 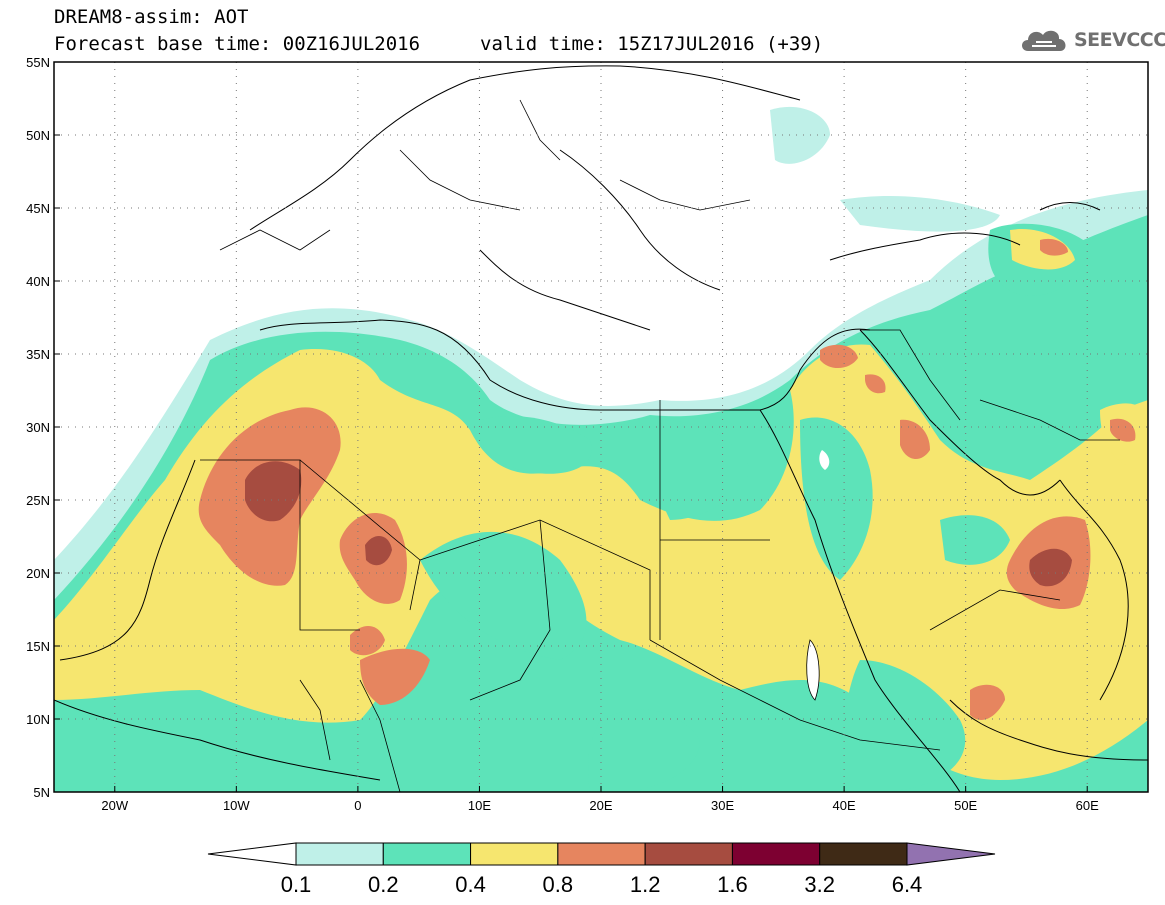 I want to click on colorbar: 0.1 0.2 0.4 0.8 1.2 1.6 3.2 6.4, so click(x=601, y=869).